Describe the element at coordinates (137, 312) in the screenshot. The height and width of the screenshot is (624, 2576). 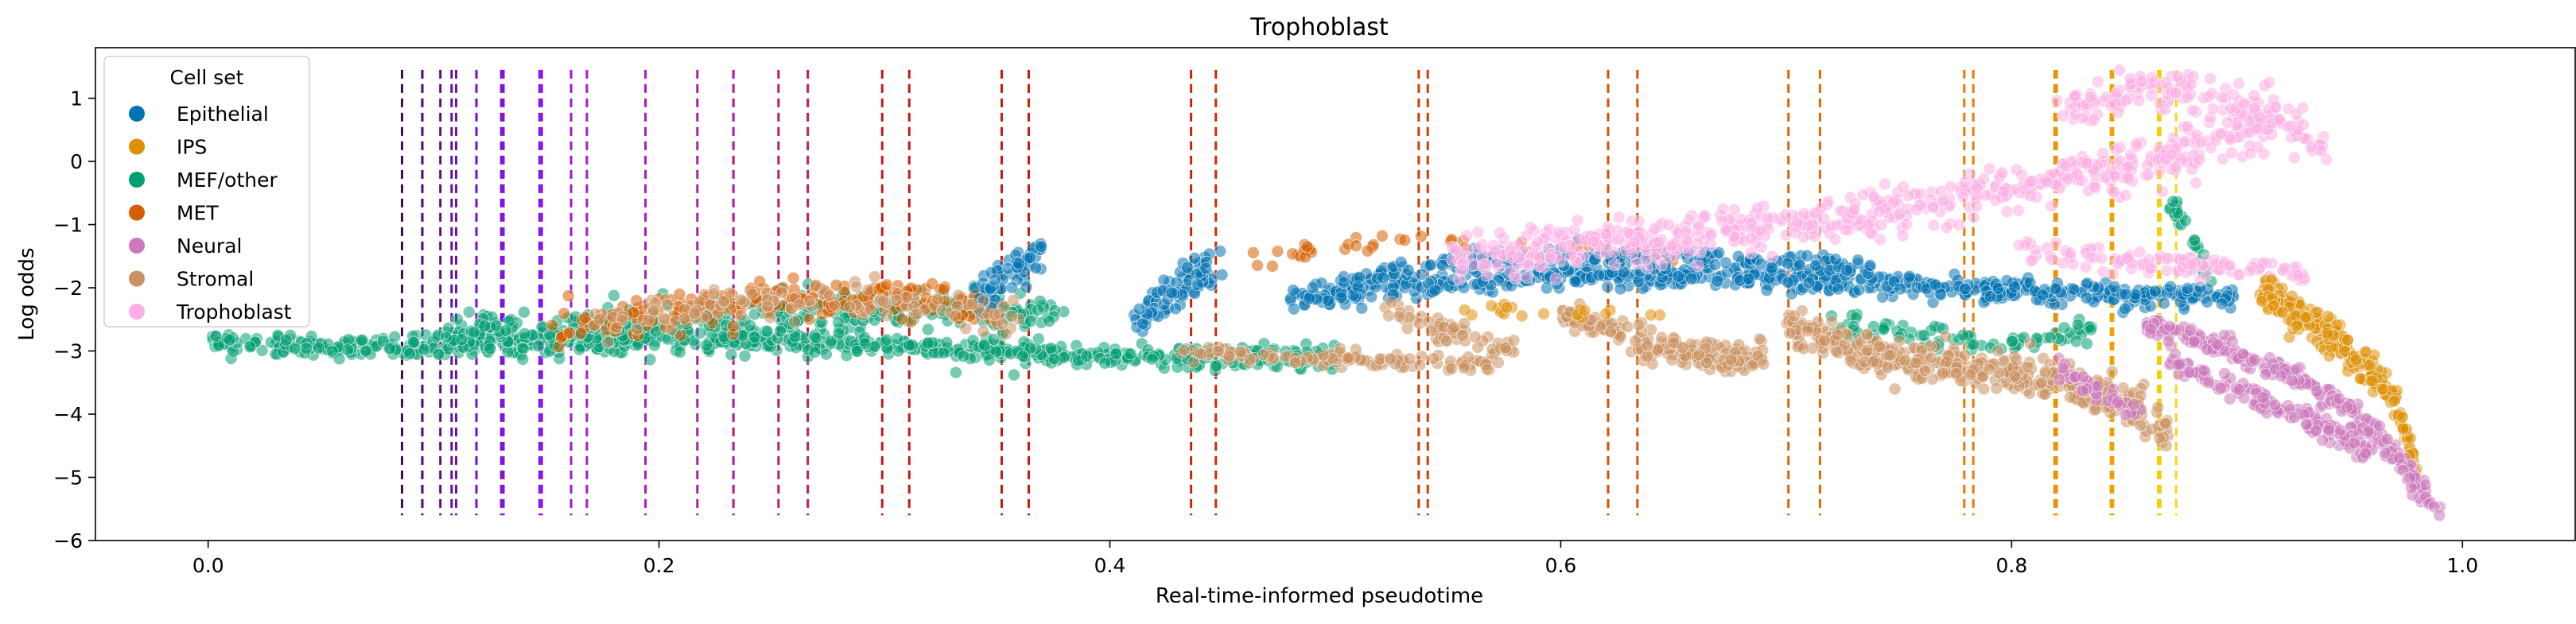
I see `legend-marker` at that location.